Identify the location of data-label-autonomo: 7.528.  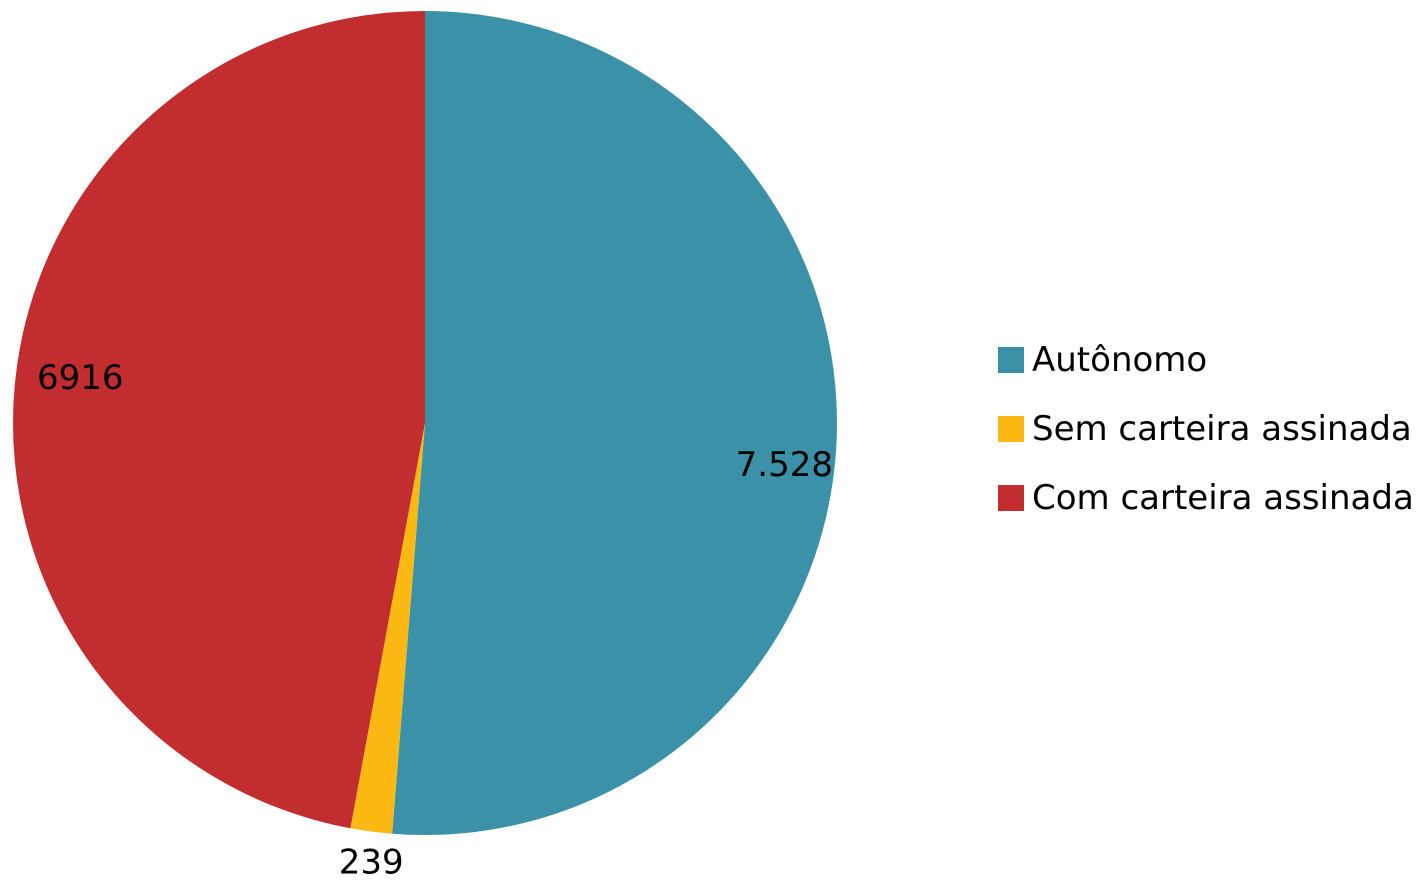
(784, 465).